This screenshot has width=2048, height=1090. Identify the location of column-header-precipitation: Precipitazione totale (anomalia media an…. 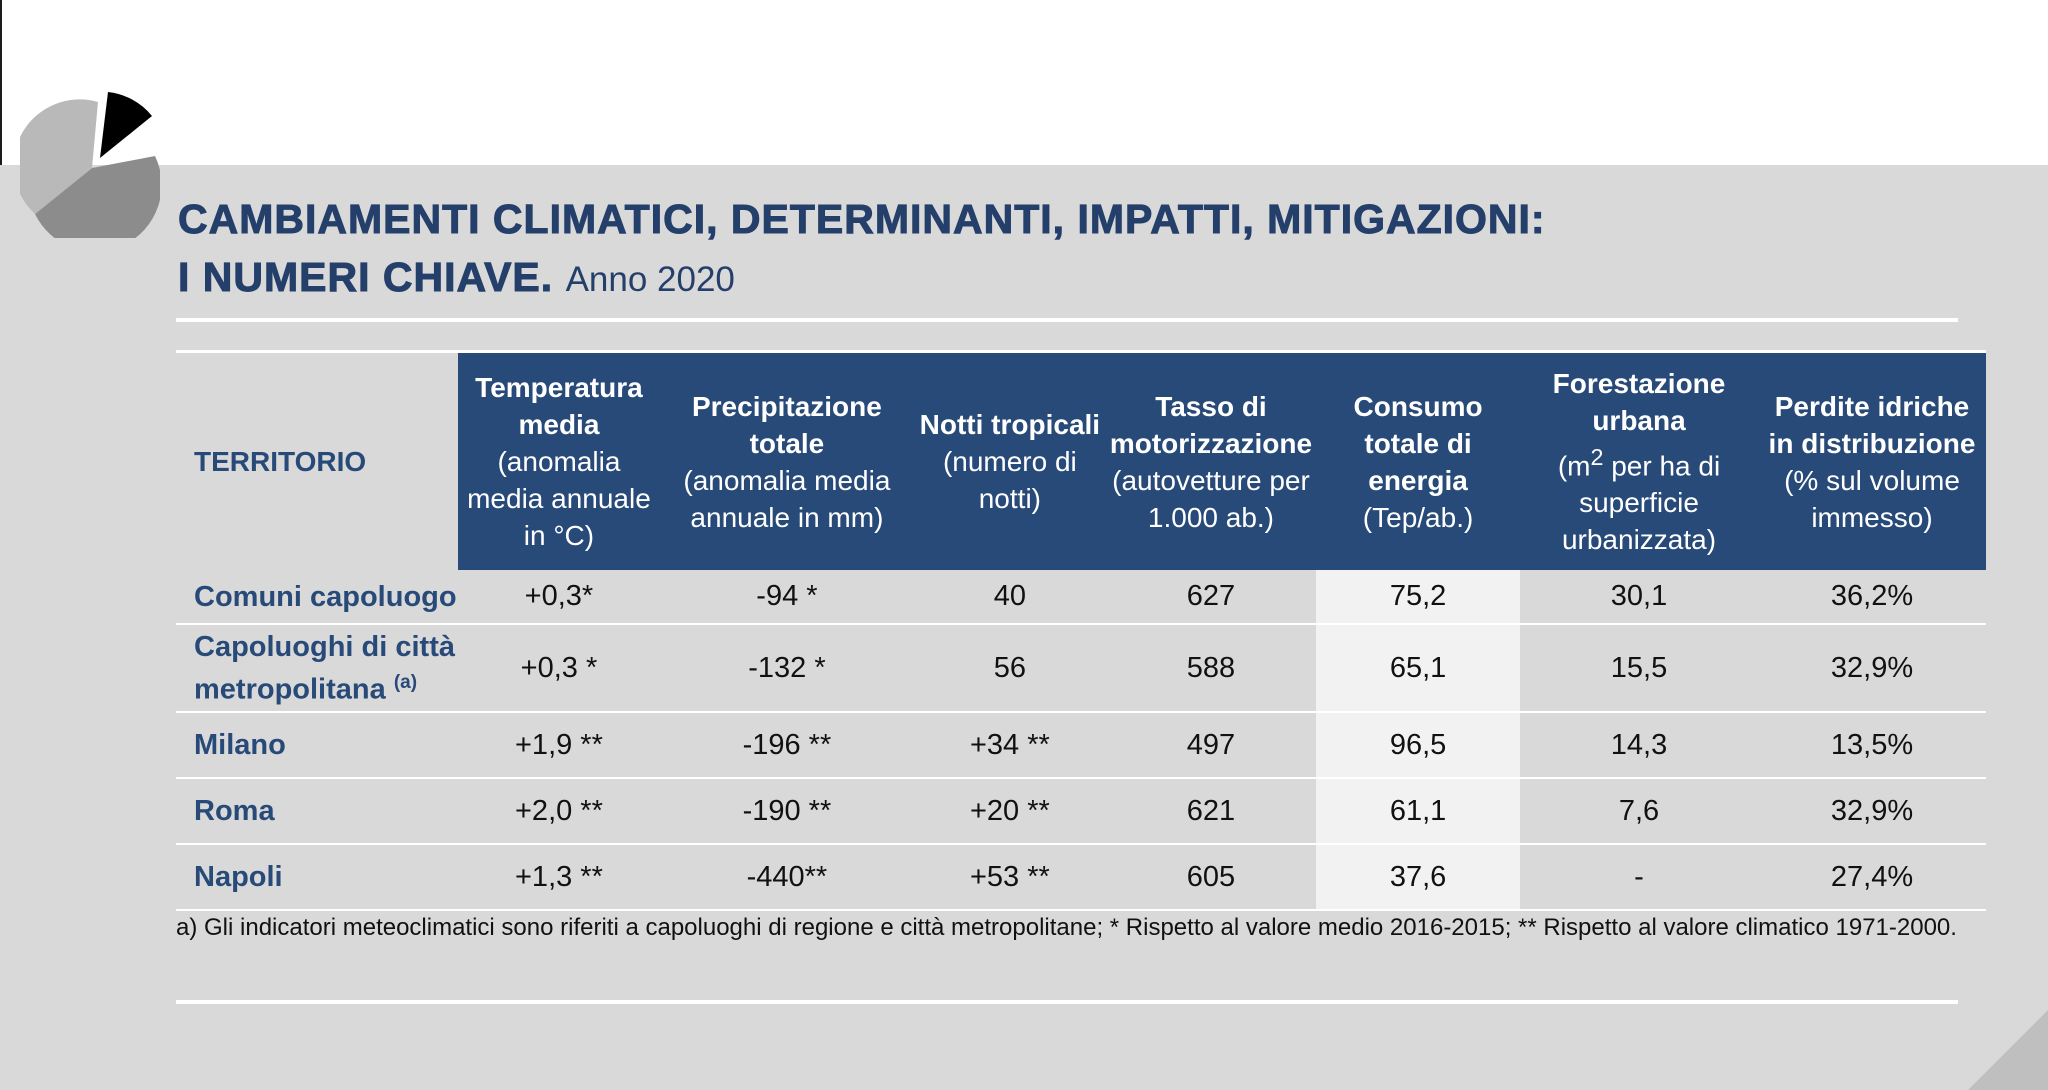
(786, 460).